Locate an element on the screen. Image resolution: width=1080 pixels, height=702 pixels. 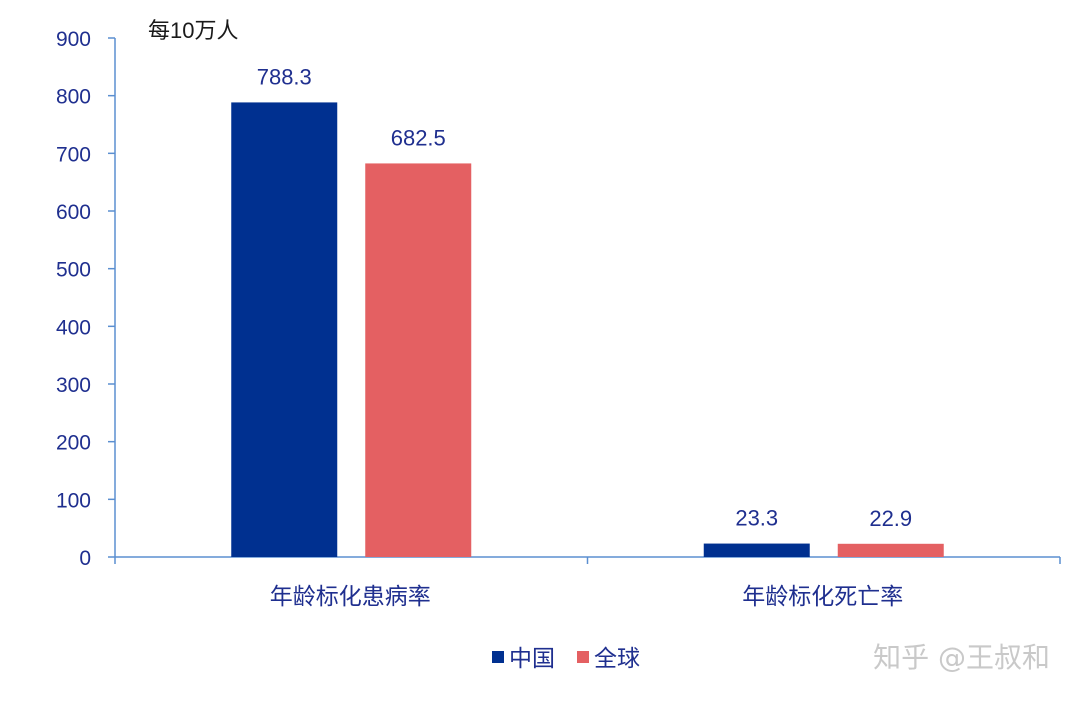
y-tick-label: 800 is located at coordinates (73, 97).